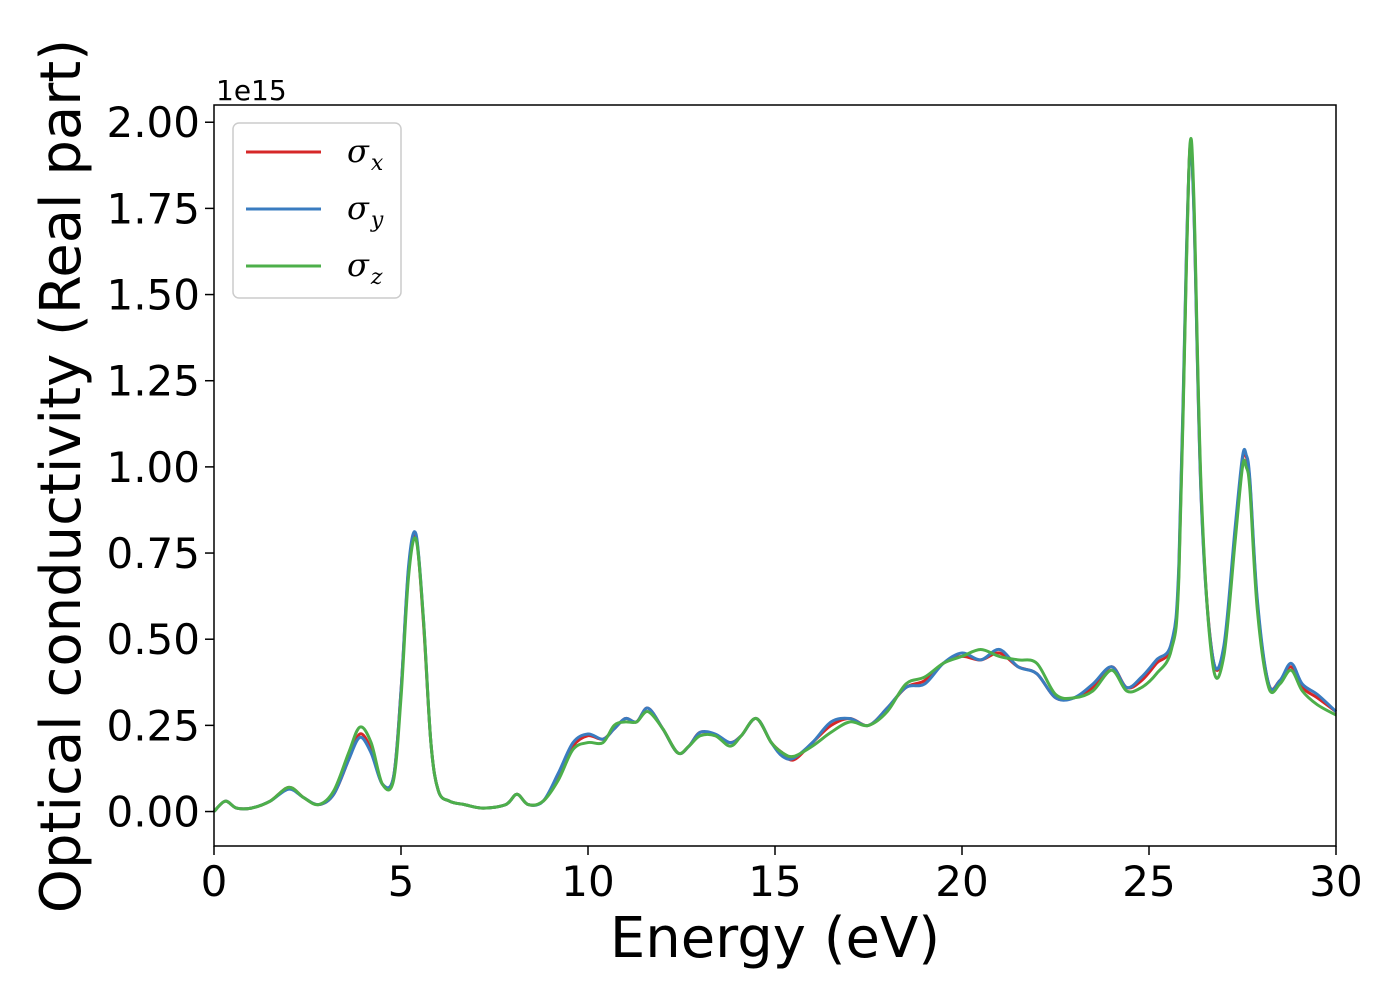  Describe the element at coordinates (153, 639) in the screenshot. I see `y-tick-label: 0.50` at that location.